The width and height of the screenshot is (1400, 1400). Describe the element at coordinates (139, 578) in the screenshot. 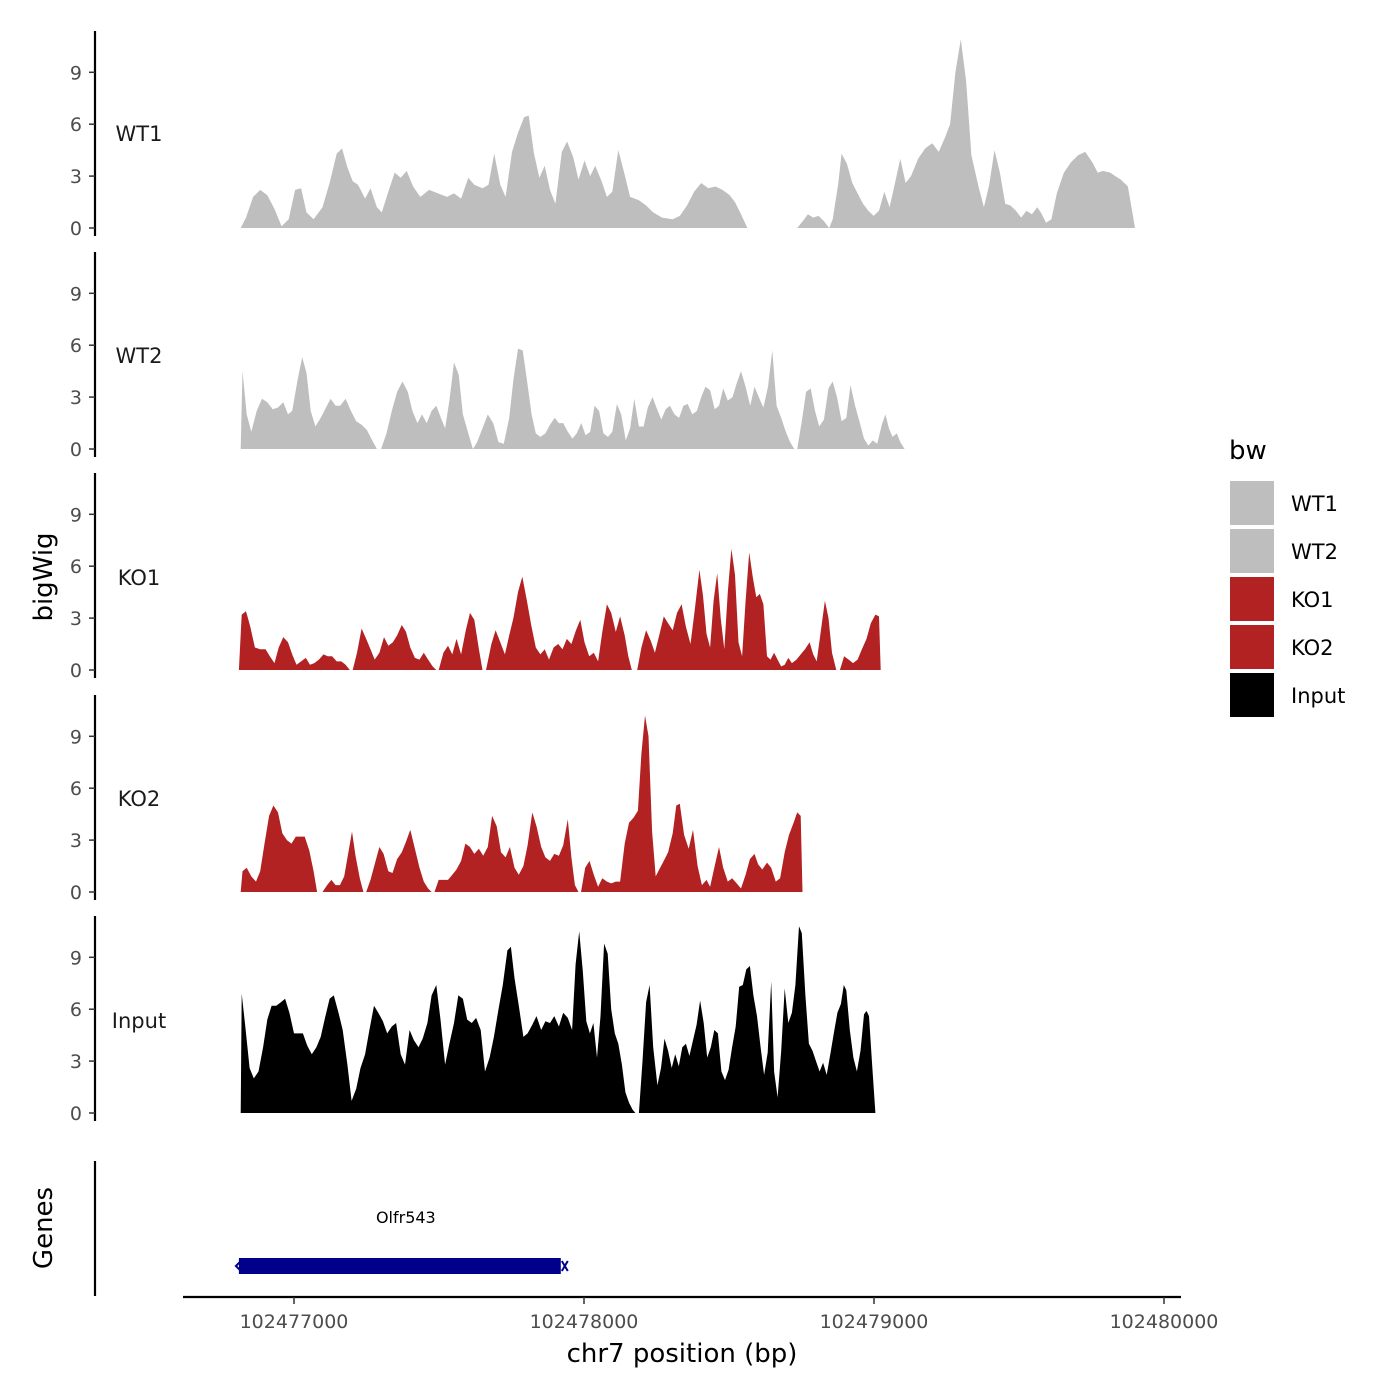

I see `track-label-ko1: KO1` at that location.